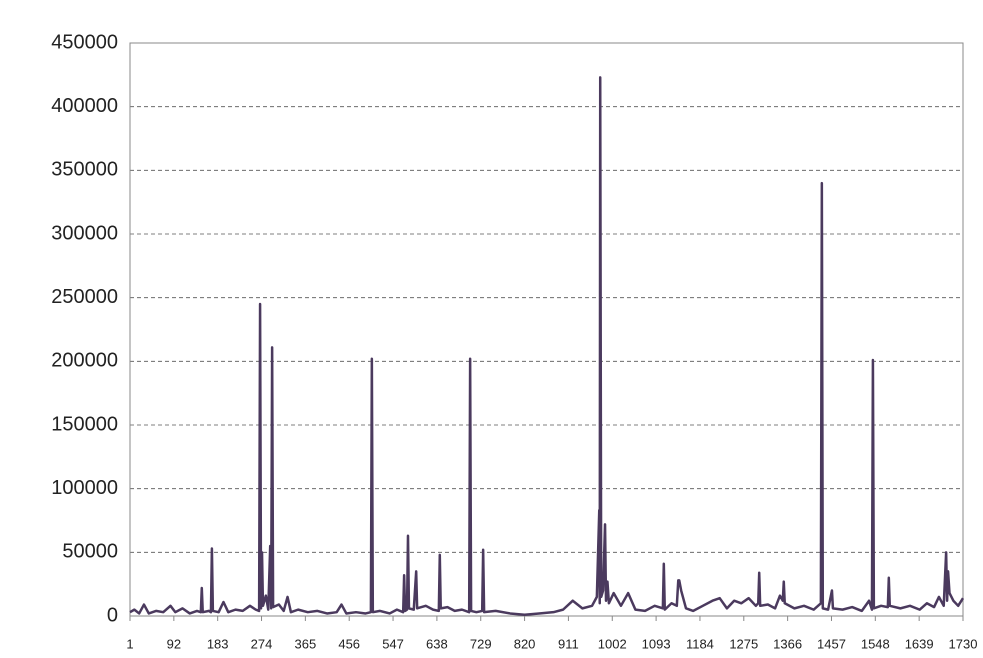 The width and height of the screenshot is (983, 658). What do you see at coordinates (262, 643) in the screenshot?
I see `x-tick-label: 274` at bounding box center [262, 643].